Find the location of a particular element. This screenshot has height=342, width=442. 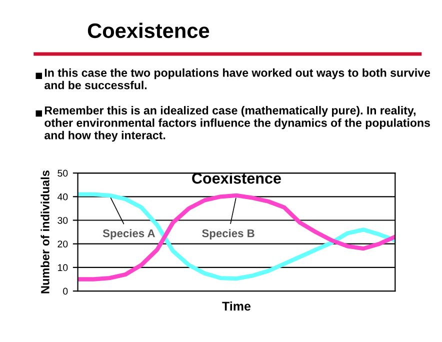

text: In this case the two populations have worked out ways to both survive and be successful. is located at coordinates (237, 79).